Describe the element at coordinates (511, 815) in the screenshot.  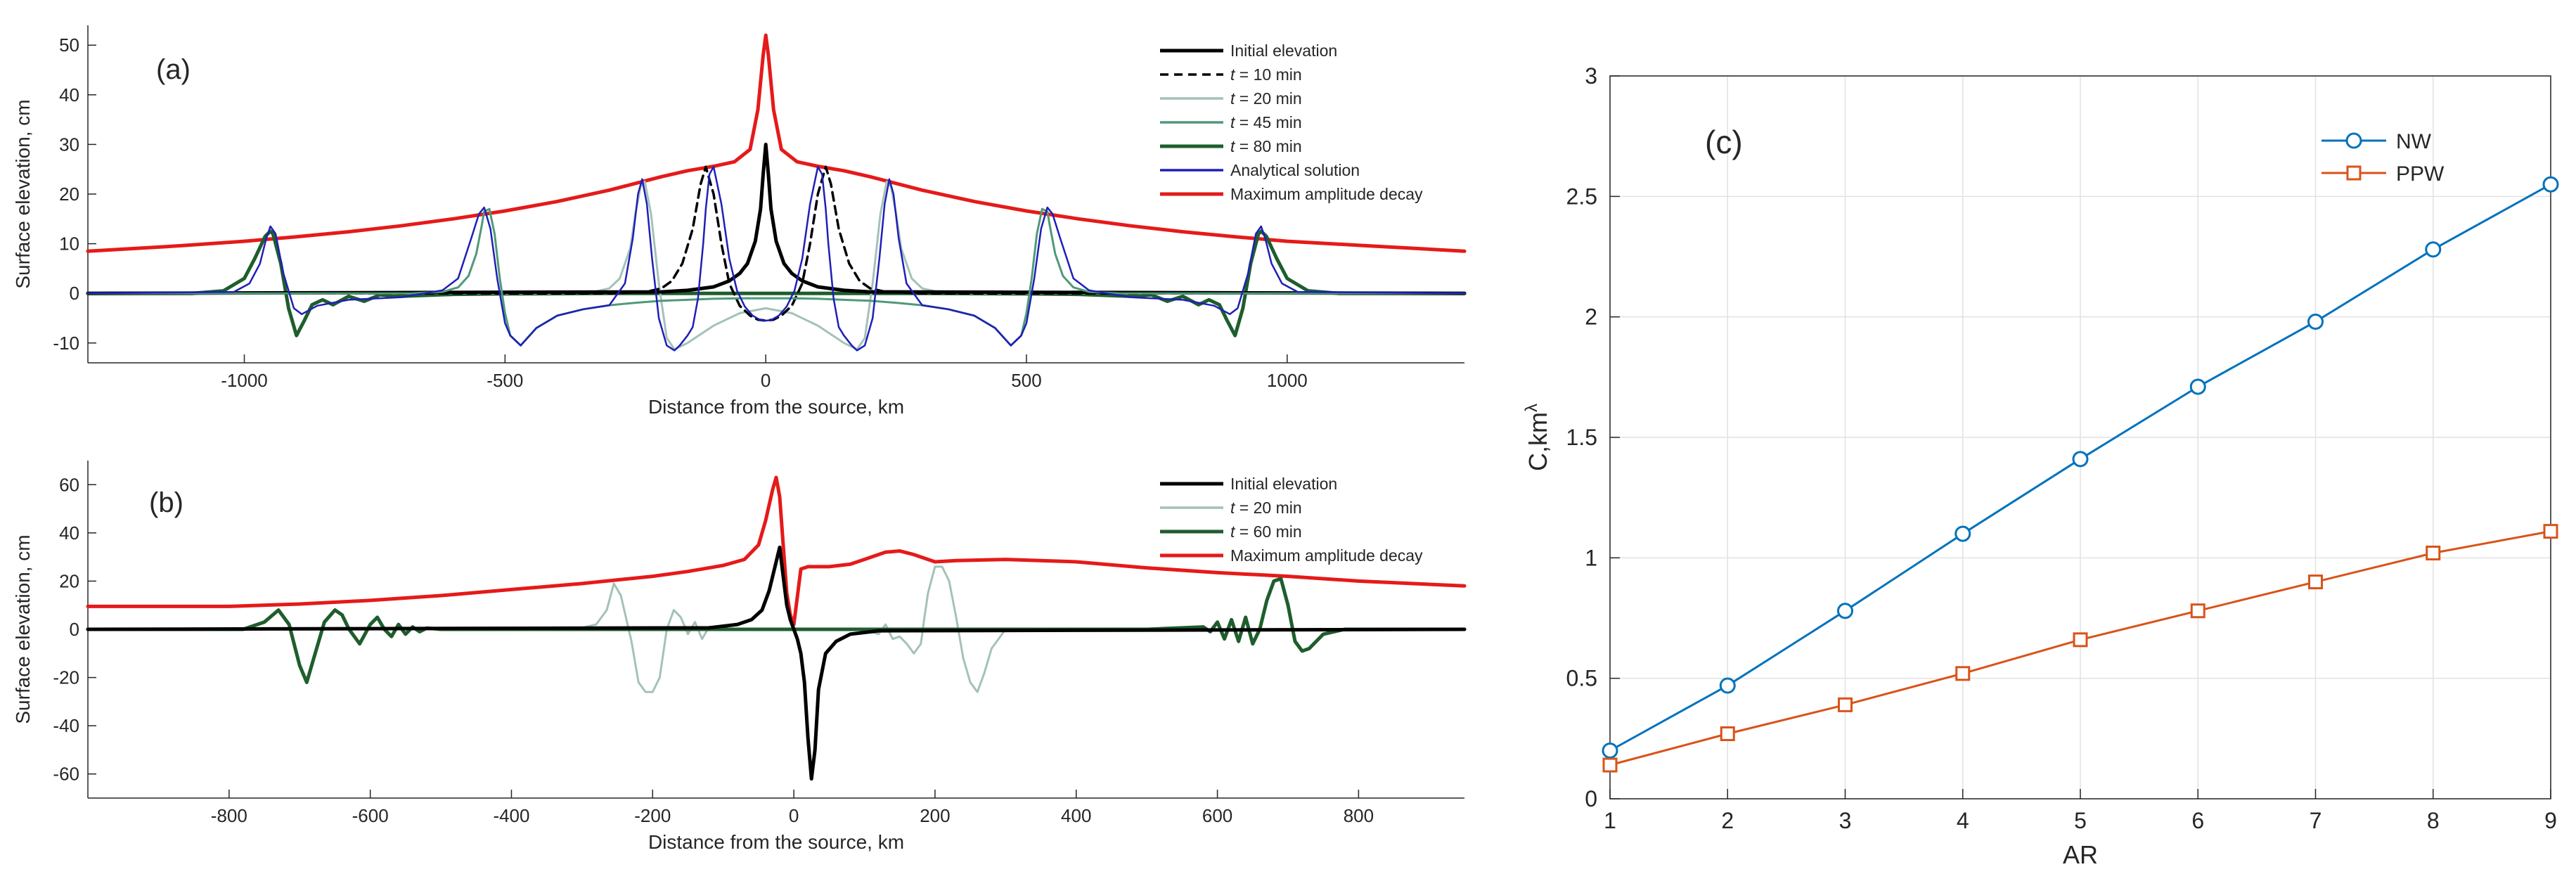
I see `x-tick-label: -400` at that location.